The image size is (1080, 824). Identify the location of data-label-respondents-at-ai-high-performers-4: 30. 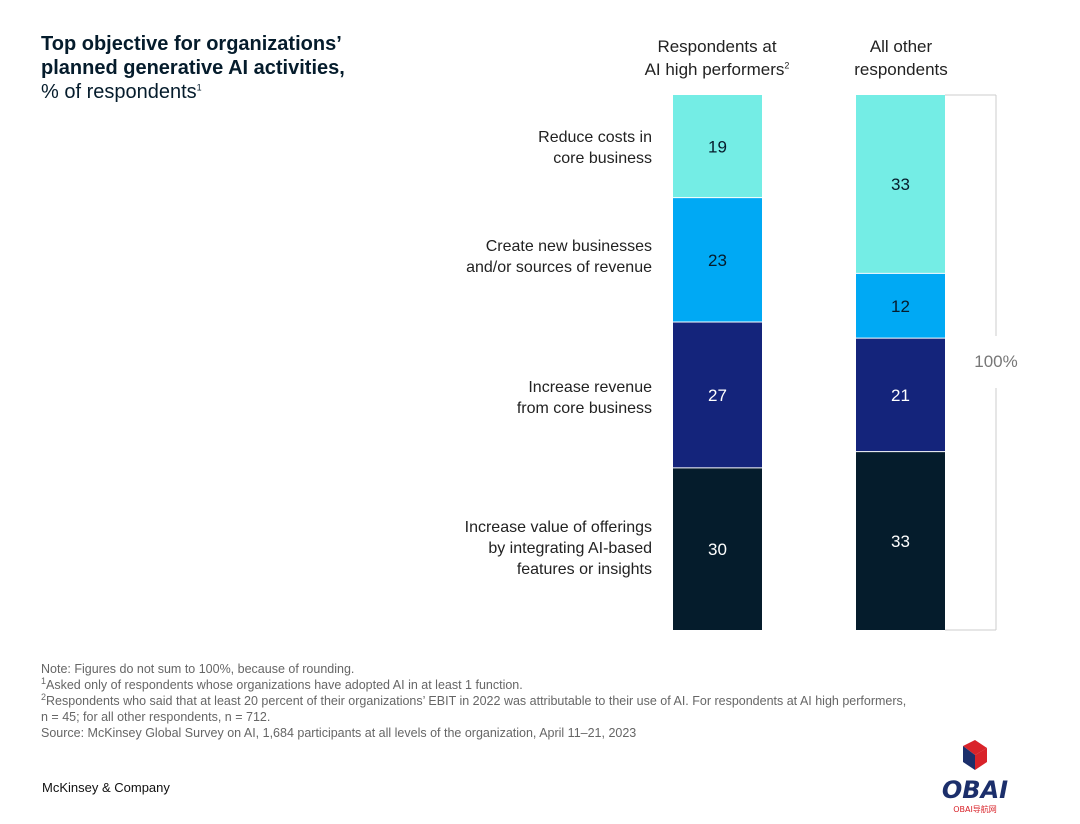
(717, 549).